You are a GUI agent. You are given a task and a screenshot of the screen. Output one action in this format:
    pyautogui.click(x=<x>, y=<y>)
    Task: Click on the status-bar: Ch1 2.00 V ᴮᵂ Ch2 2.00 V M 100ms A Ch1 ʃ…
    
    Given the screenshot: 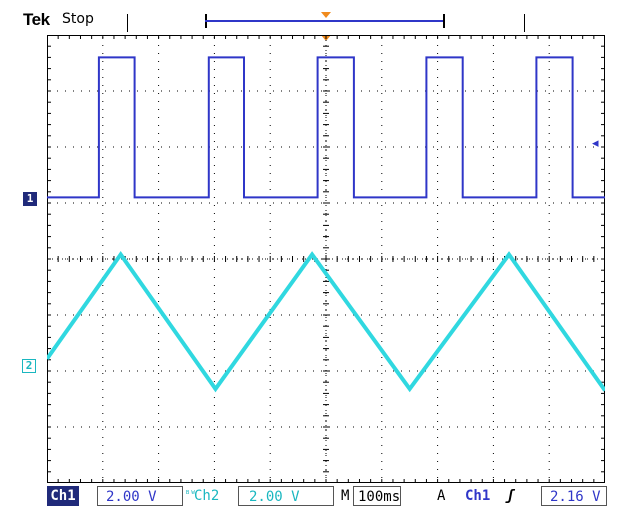 What is the action you would take?
    pyautogui.click(x=309, y=497)
    